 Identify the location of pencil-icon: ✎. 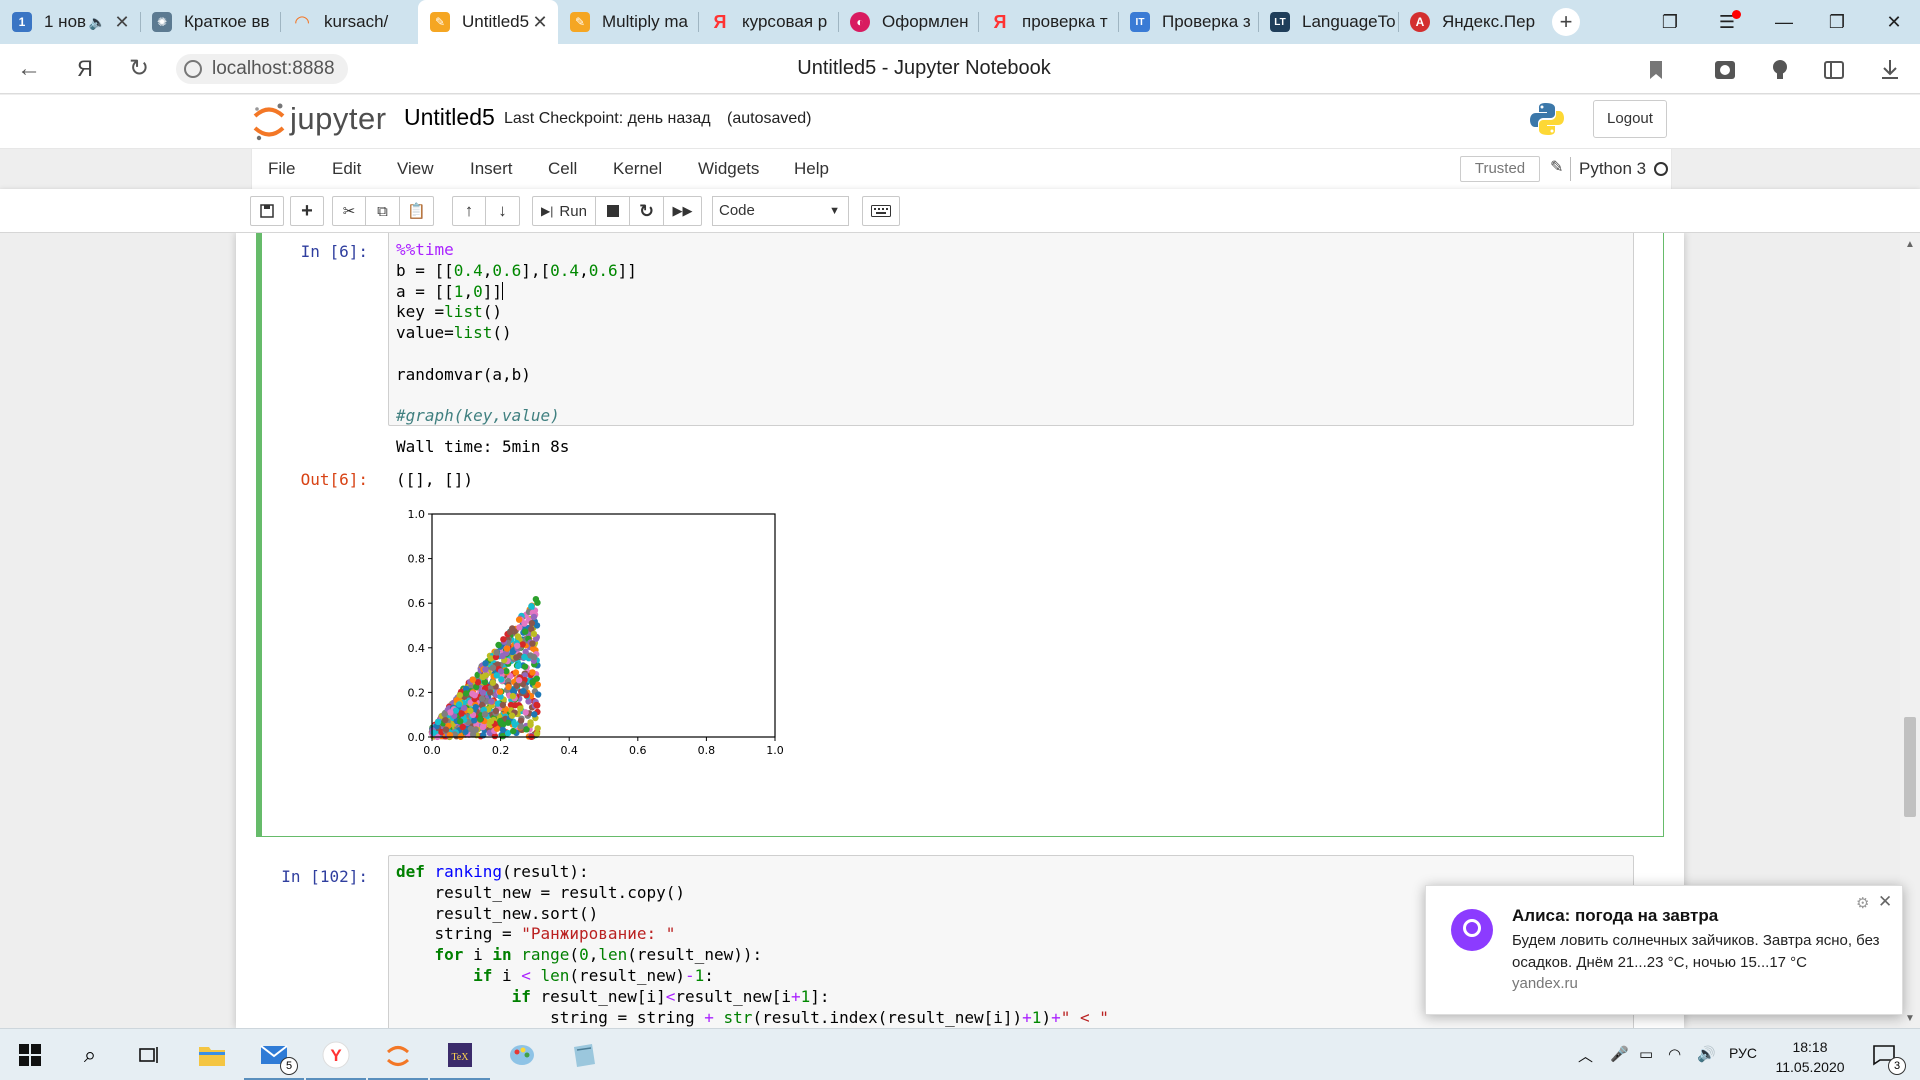
(1557, 167).